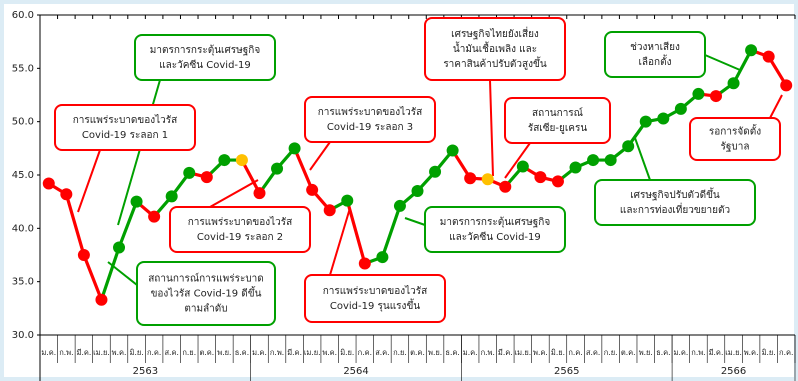  What do you see at coordinates (375, 305) in the screenshot?
I see `annotation-text: Covid-19 รุนแรงขึ้น` at bounding box center [375, 305].